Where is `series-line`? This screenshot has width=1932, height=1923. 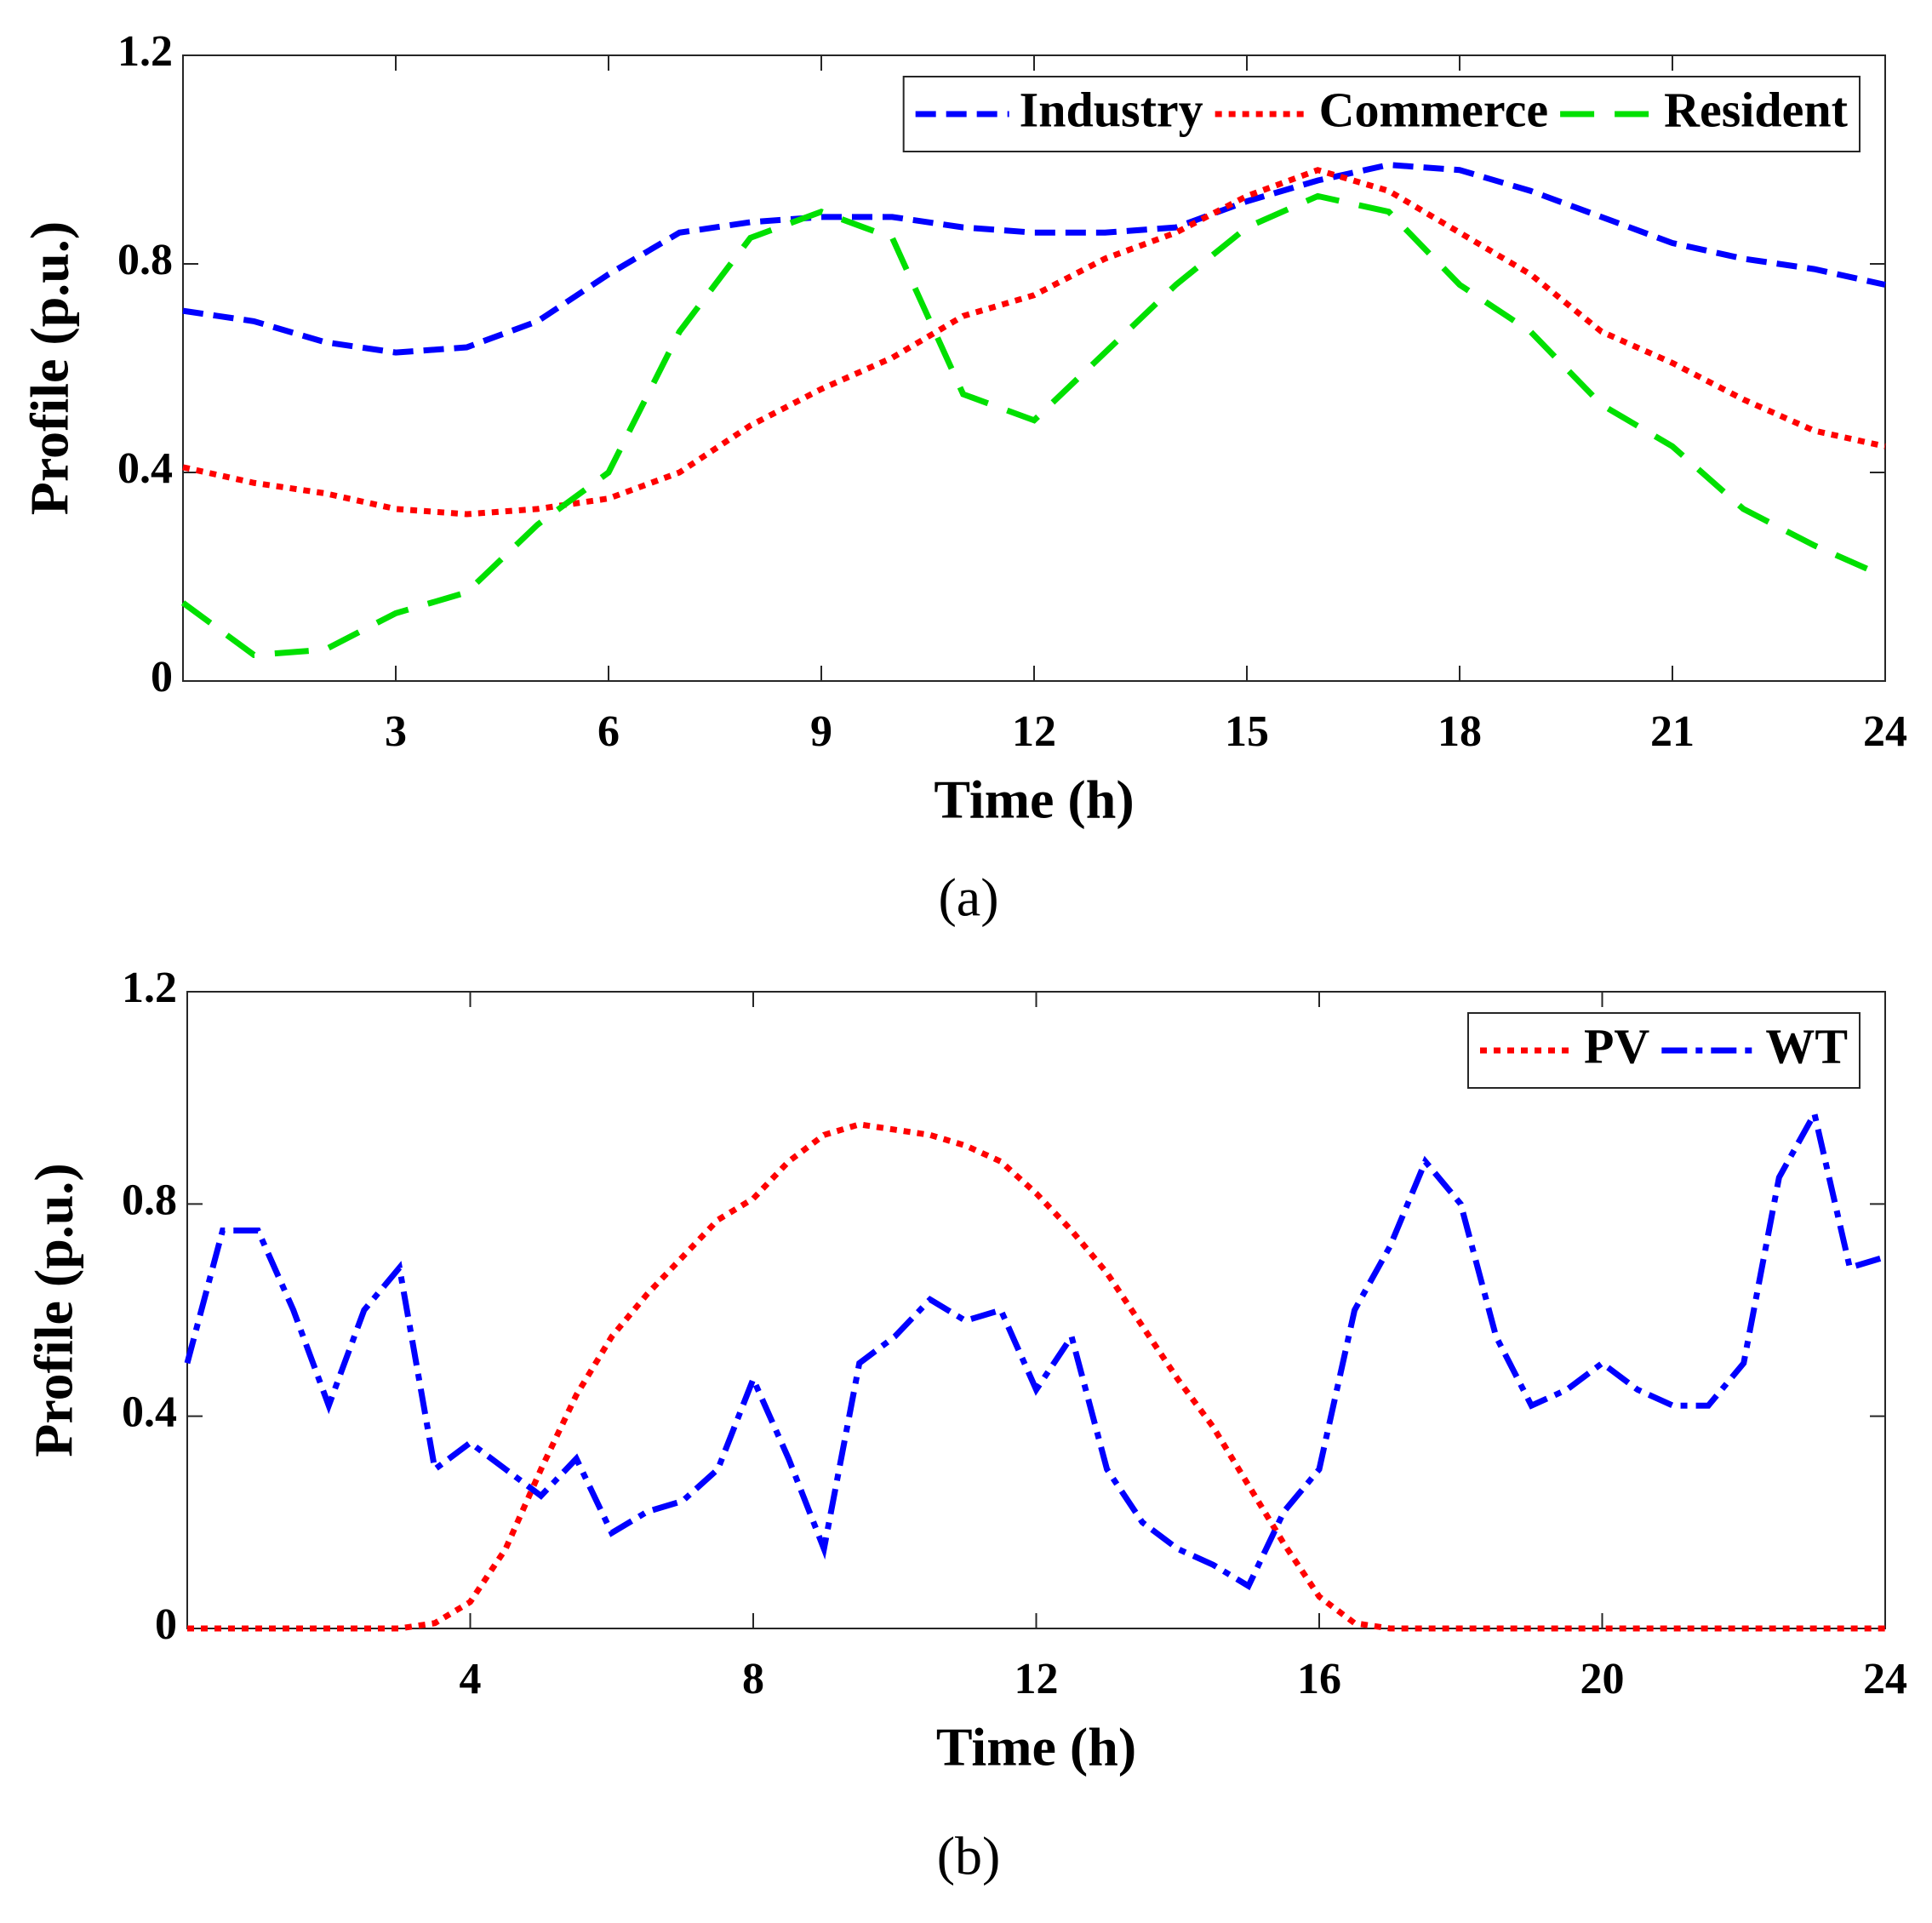 series-line is located at coordinates (1034, 259).